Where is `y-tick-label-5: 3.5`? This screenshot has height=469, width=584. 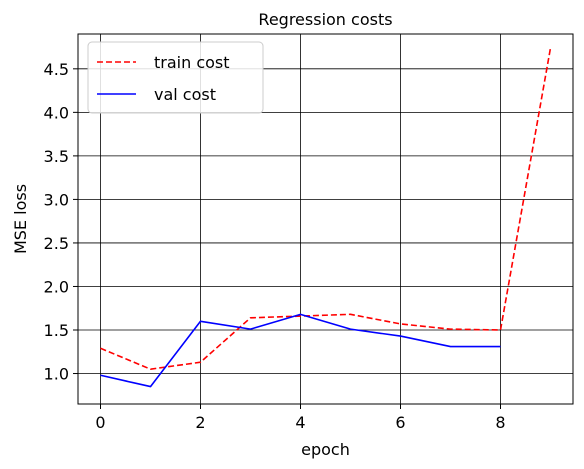
y-tick-label-5: 3.5 is located at coordinates (56, 156).